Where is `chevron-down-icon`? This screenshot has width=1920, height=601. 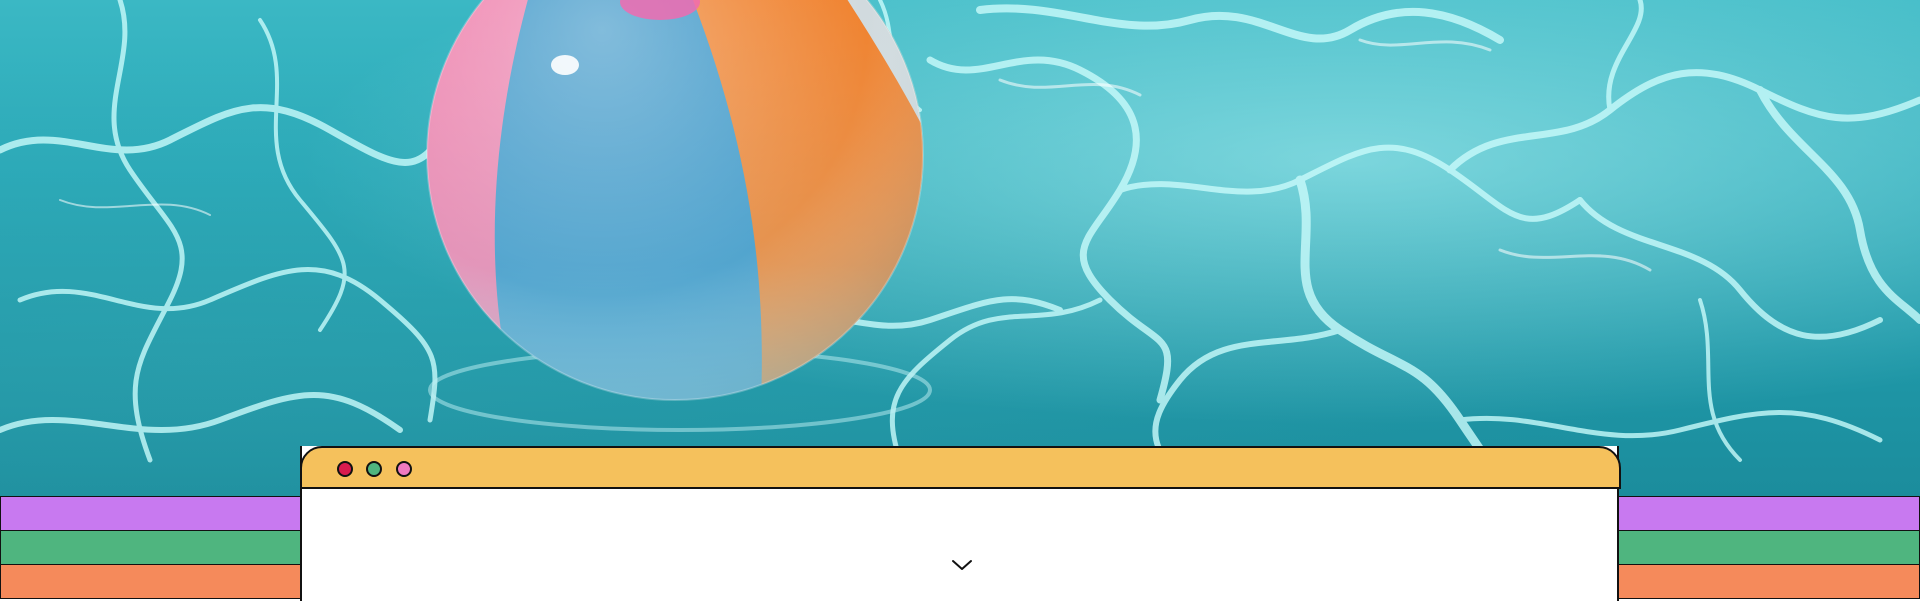 chevron-down-icon is located at coordinates (962, 565).